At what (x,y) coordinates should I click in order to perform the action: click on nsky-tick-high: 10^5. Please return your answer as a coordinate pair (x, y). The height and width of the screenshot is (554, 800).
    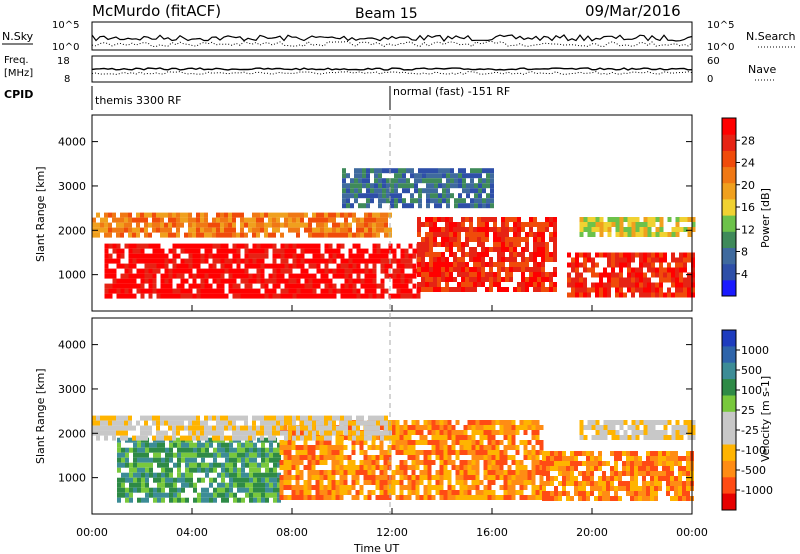
    Looking at the image, I should click on (65, 25).